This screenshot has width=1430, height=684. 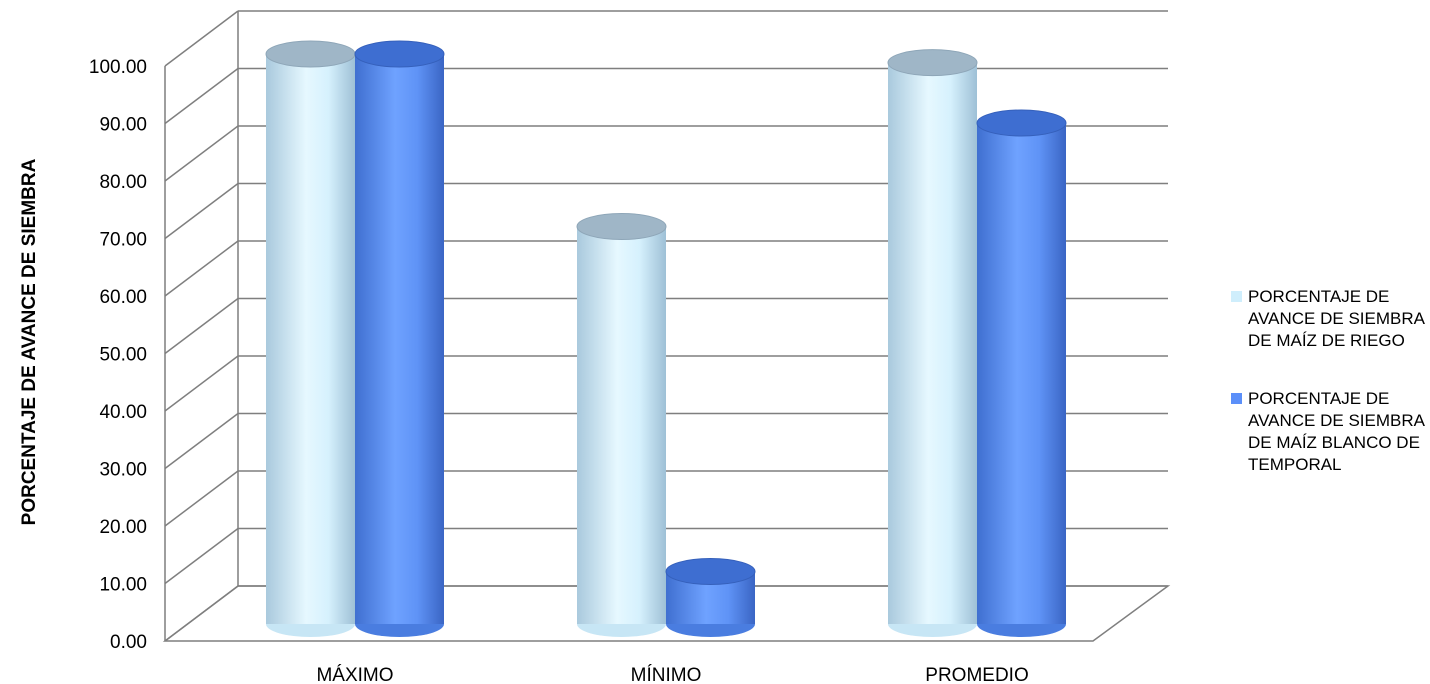 I want to click on y-tick-label: 80.00, so click(x=123, y=182).